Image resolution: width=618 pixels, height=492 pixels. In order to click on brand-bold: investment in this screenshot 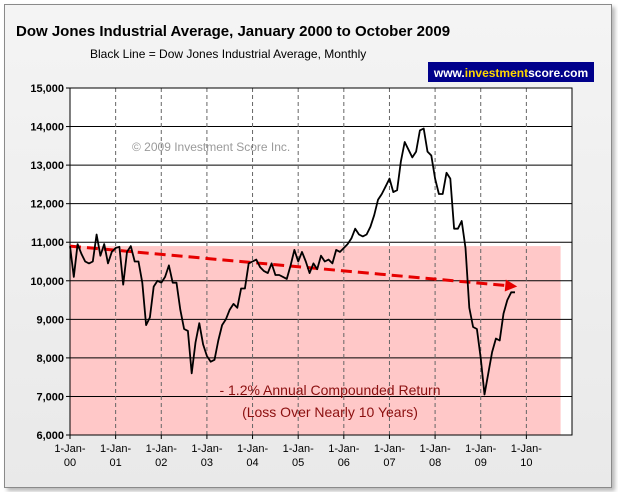, I will do `click(496, 73)`.